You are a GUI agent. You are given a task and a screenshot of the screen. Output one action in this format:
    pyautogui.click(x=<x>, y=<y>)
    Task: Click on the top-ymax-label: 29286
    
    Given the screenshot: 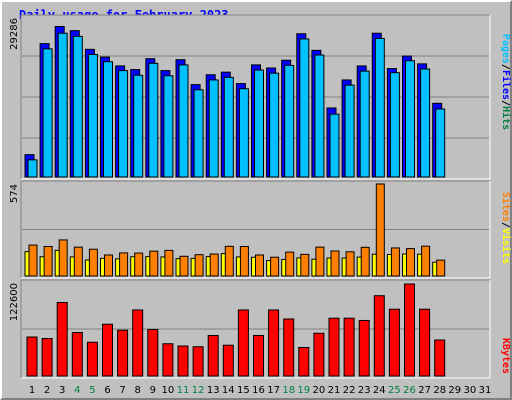 What is the action you would take?
    pyautogui.click(x=14, y=34)
    